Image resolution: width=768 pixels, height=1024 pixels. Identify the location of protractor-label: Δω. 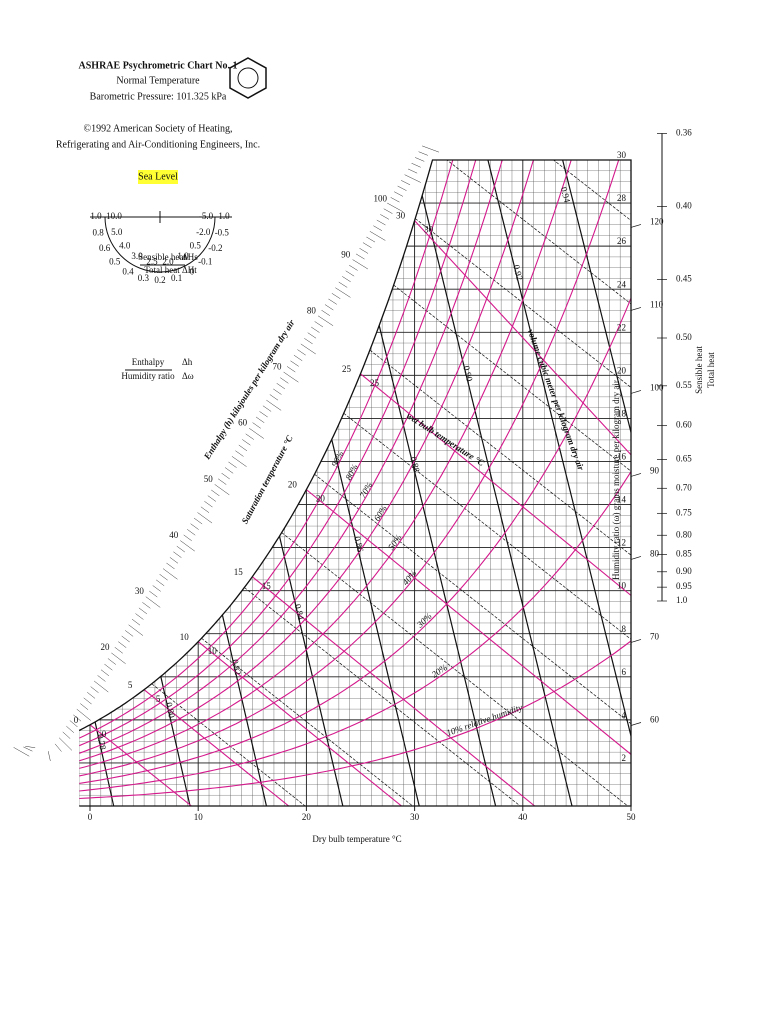
(188, 376).